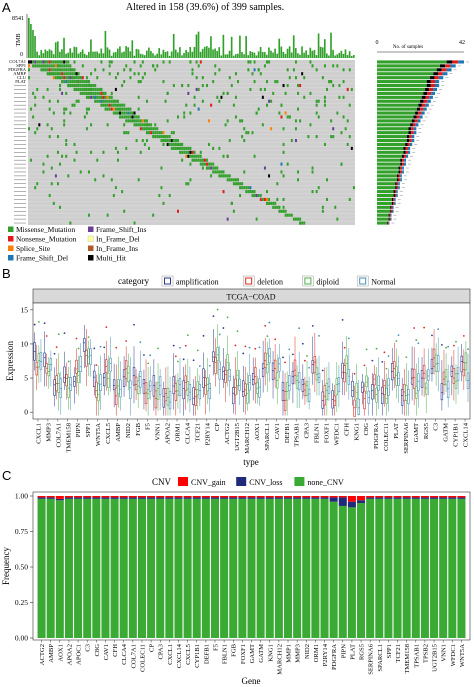  I want to click on side-bar-missense, so click(396, 113).